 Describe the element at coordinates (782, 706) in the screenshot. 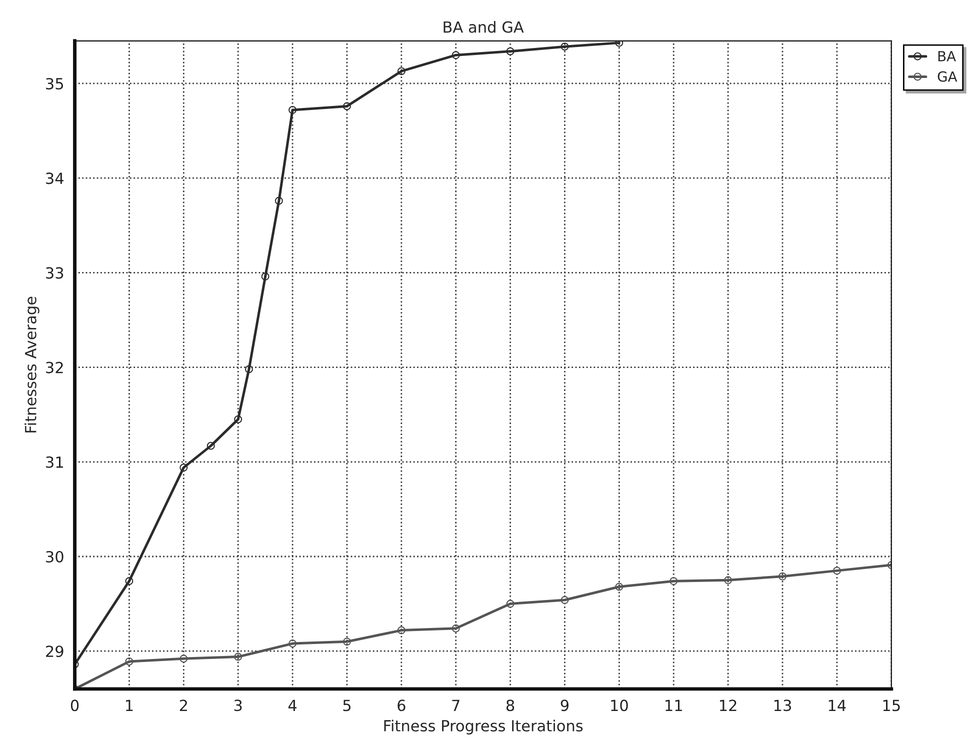

I see `x-tick-label: 13` at that location.